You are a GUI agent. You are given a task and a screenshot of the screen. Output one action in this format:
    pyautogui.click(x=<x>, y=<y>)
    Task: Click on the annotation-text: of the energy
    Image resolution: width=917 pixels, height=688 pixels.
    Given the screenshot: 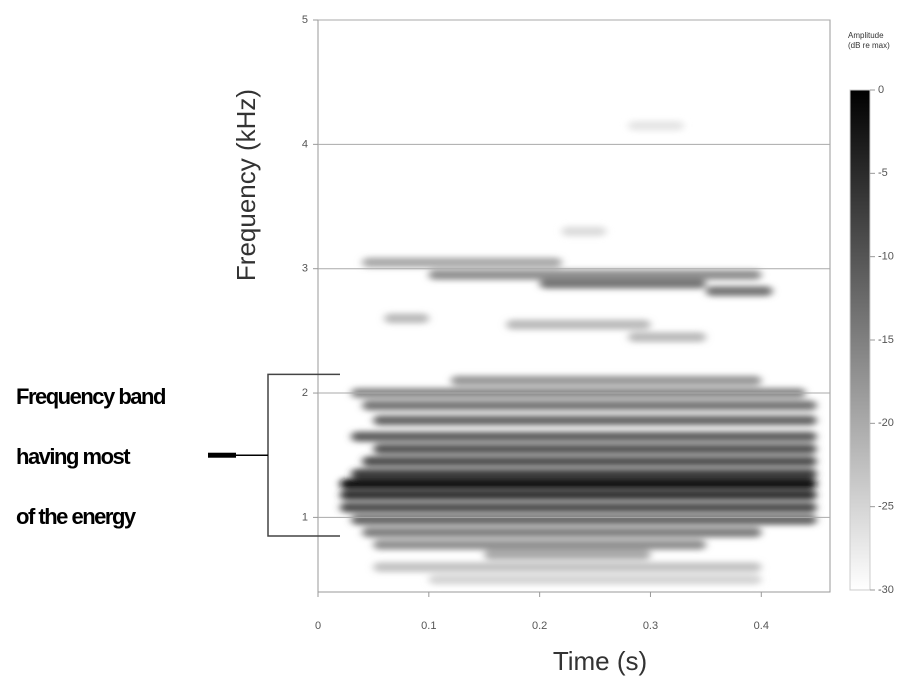 What is the action you would take?
    pyautogui.click(x=76, y=516)
    